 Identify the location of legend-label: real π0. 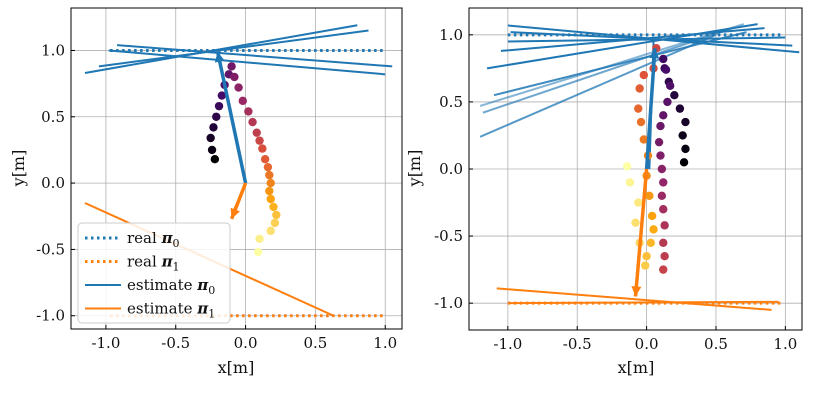
(153, 239).